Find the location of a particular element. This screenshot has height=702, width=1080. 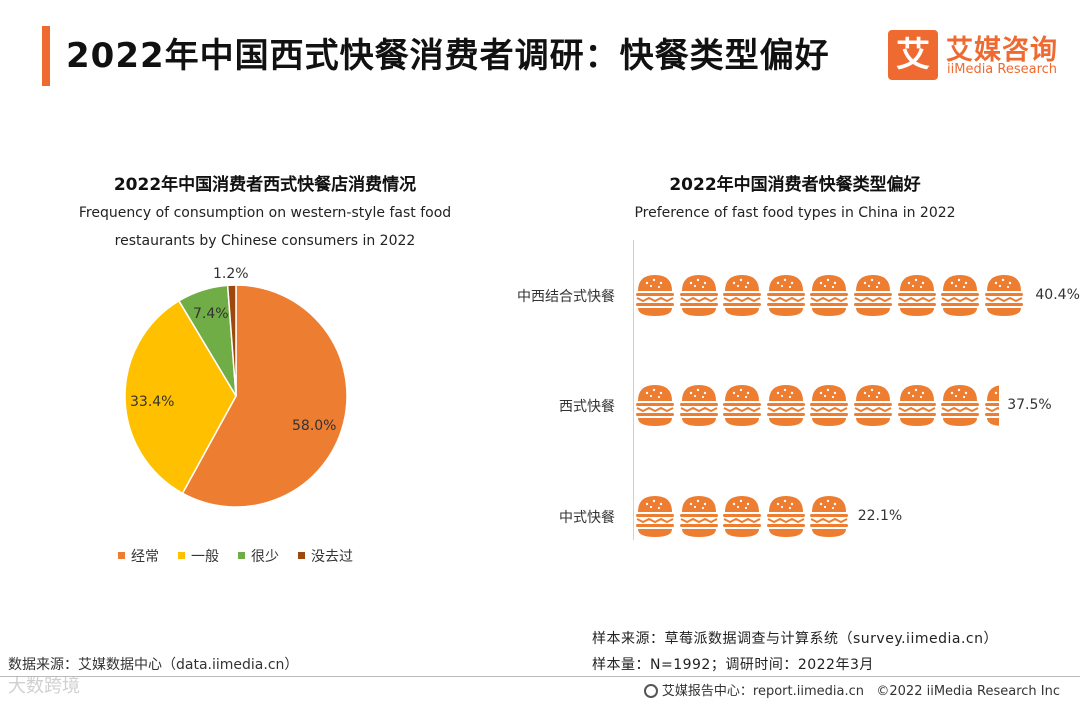

sample-size-note: 样本量：N=1992；调研时间：2022年3月 is located at coordinates (733, 665).